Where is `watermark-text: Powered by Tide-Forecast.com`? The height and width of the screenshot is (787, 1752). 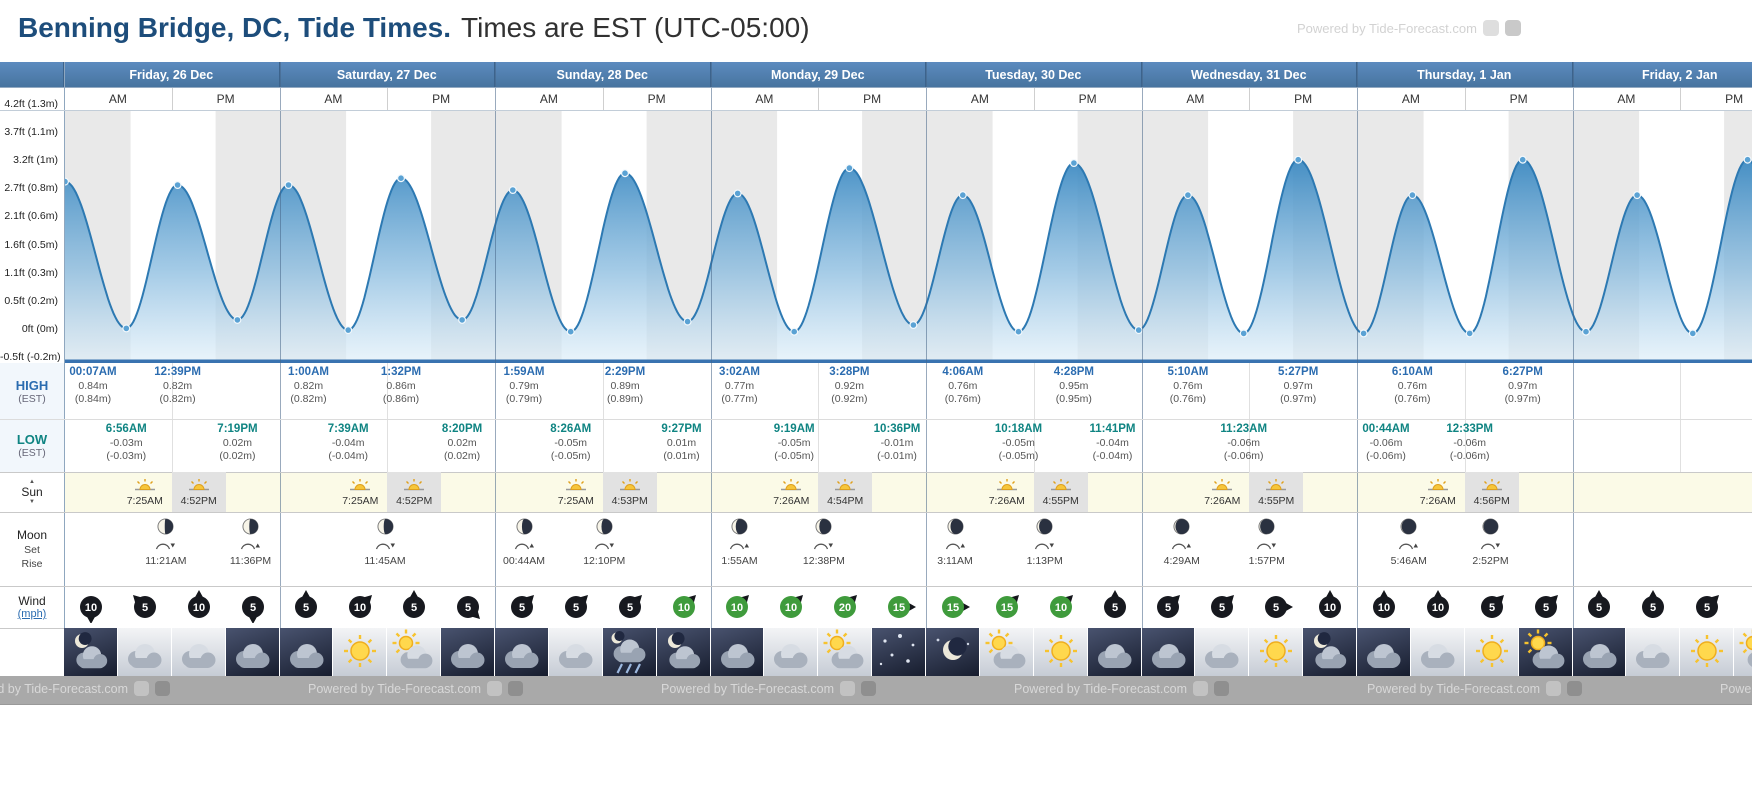 watermark-text: Powered by Tide-Forecast.com is located at coordinates (1387, 28).